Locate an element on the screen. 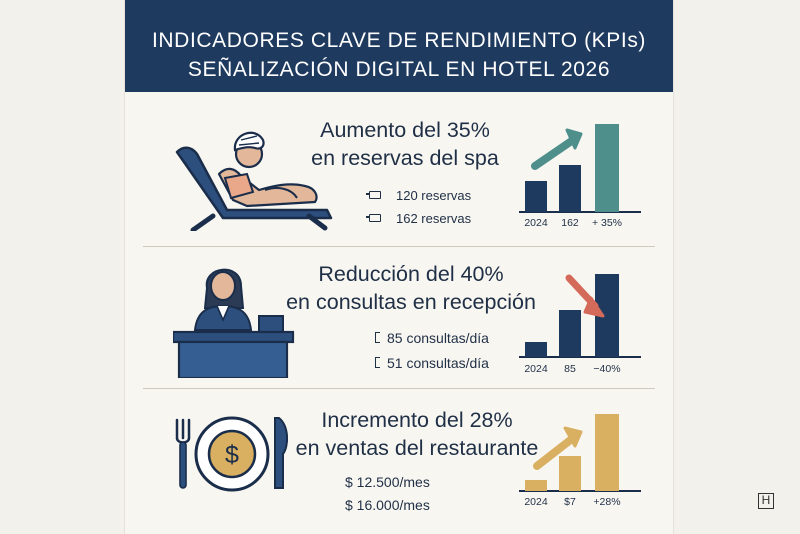 The image size is (800, 534). spa-bar-chart: 2024 162 + 35% is located at coordinates (580, 174).